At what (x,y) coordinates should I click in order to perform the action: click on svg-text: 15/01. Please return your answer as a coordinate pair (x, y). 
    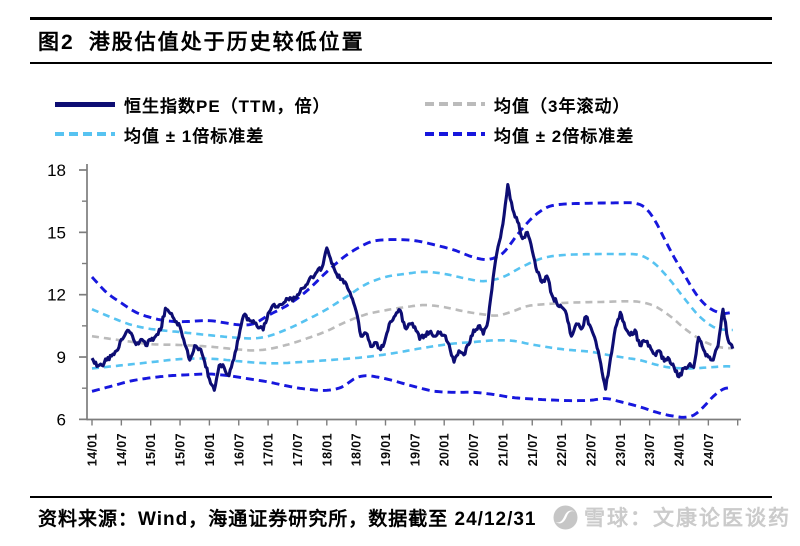
    Looking at the image, I should click on (151, 449).